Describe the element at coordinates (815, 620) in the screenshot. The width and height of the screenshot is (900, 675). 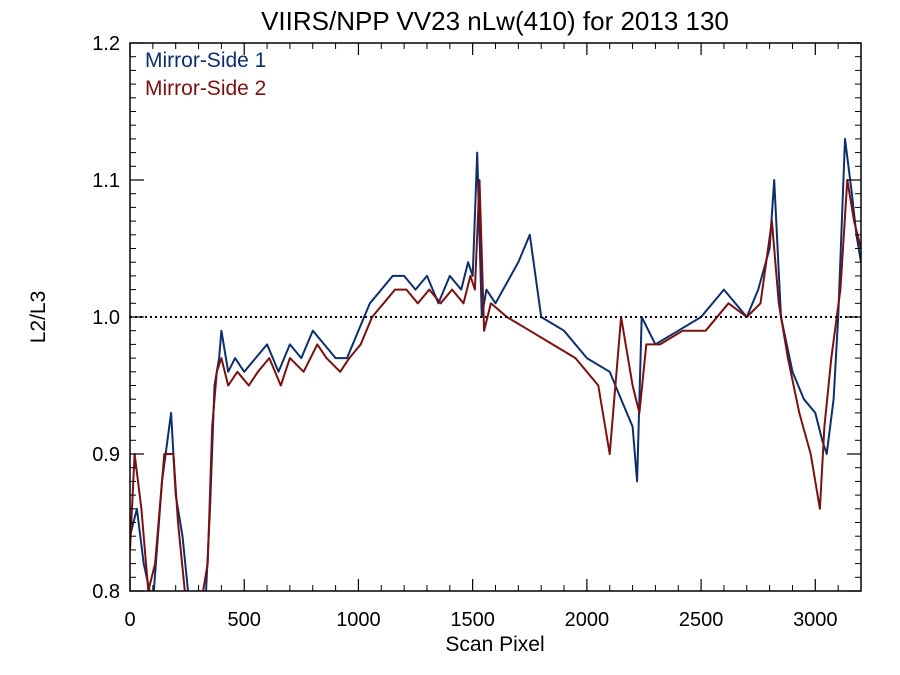
I see `x-tick-label: 3000` at that location.